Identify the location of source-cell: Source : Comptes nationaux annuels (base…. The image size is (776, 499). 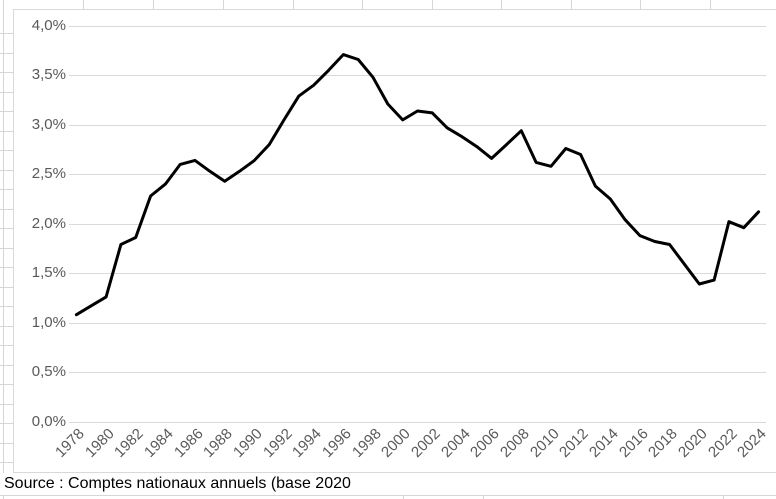
(388, 484).